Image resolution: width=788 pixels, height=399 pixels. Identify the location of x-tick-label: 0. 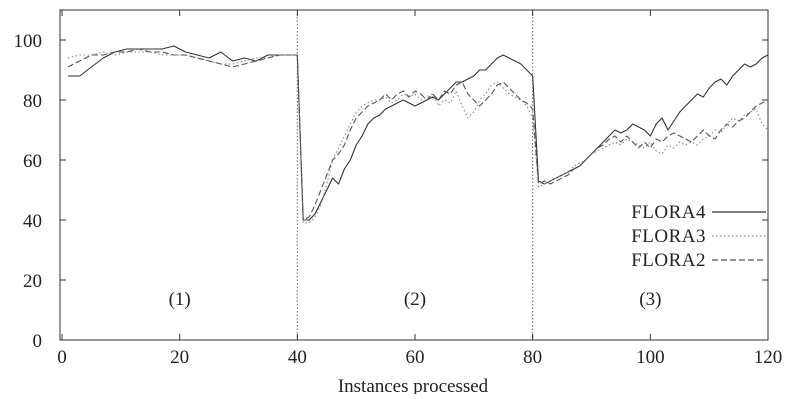
(62, 357).